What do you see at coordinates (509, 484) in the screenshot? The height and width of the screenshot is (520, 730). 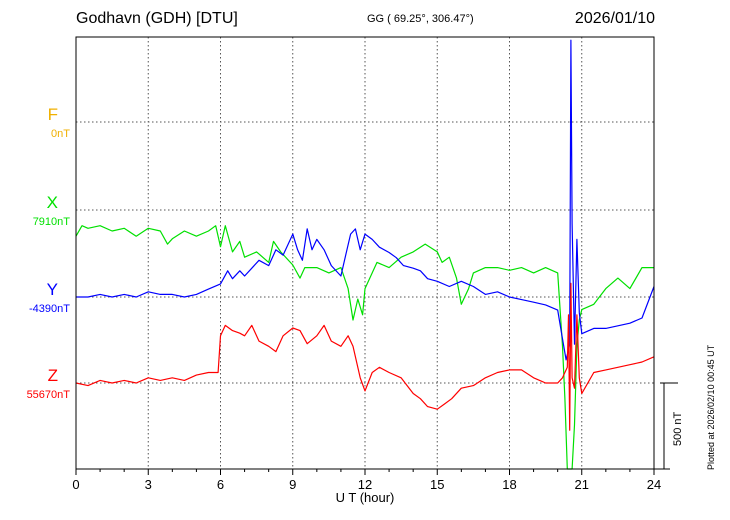 I see `x-tick-label: 18` at bounding box center [509, 484].